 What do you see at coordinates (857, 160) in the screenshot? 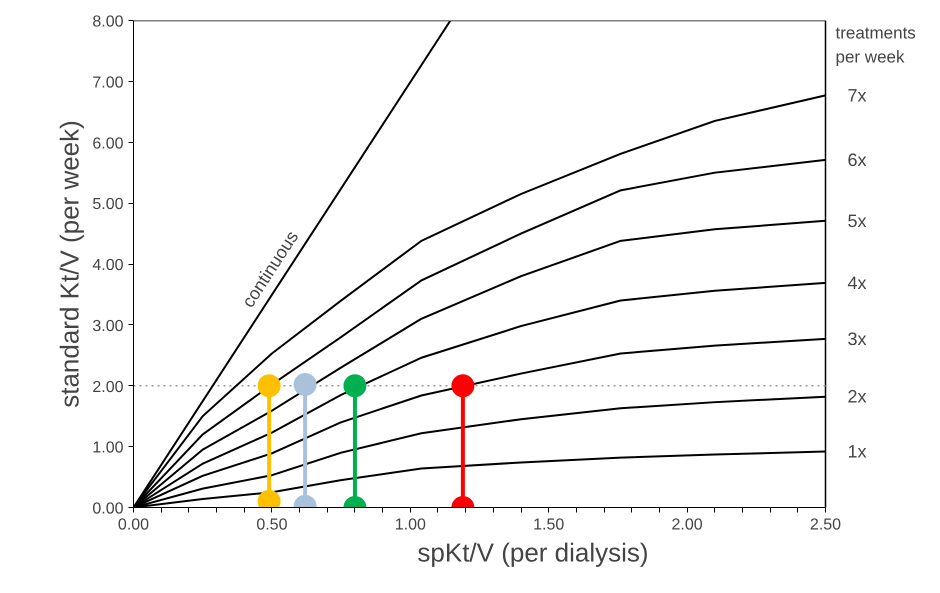
I see `series-label: 6x` at bounding box center [857, 160].